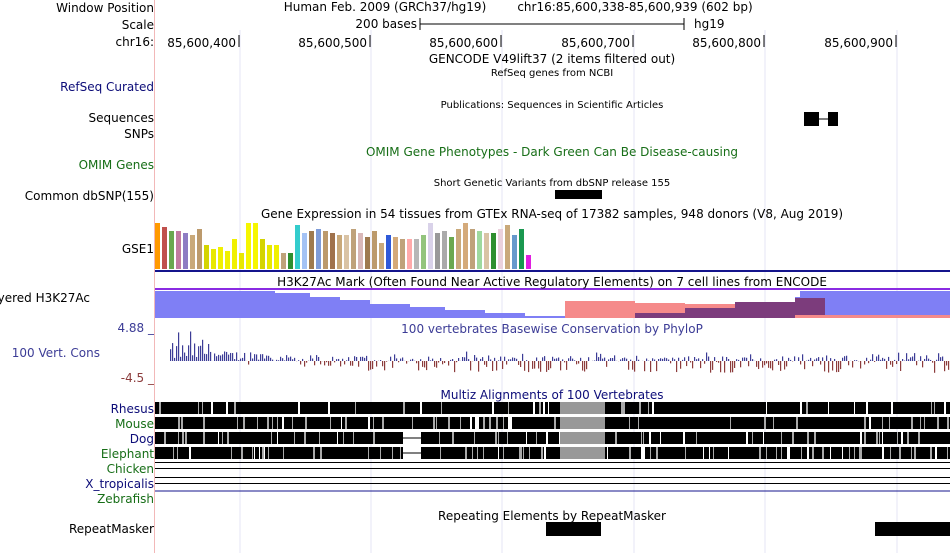 The height and width of the screenshot is (553, 950). What do you see at coordinates (578, 194) in the screenshot?
I see `dbsnp-variant` at bounding box center [578, 194].